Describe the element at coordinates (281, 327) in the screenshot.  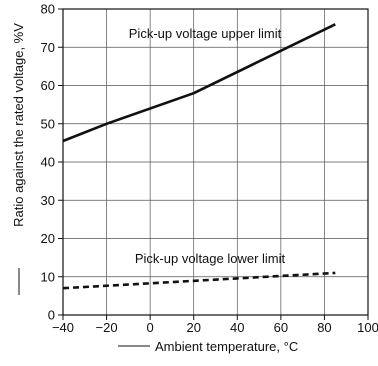
I see `x-tick-label: 60` at that location.